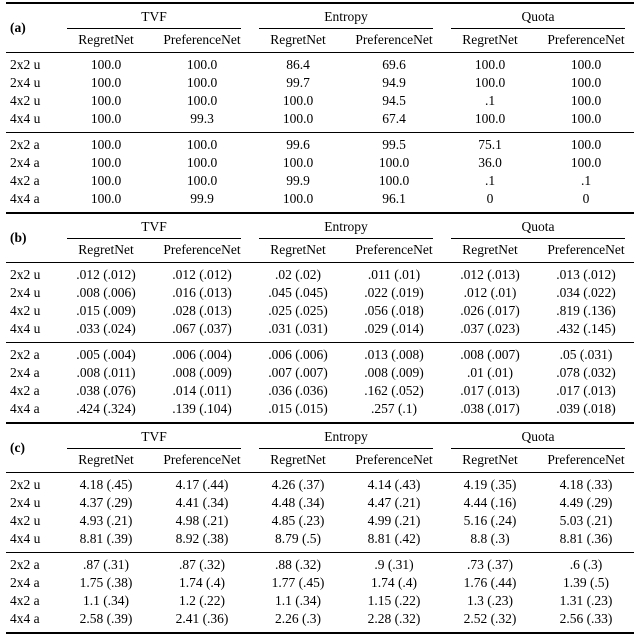 The image size is (640, 634). Describe the element at coordinates (490, 162) in the screenshot. I see `value-cell: 36.0` at that location.